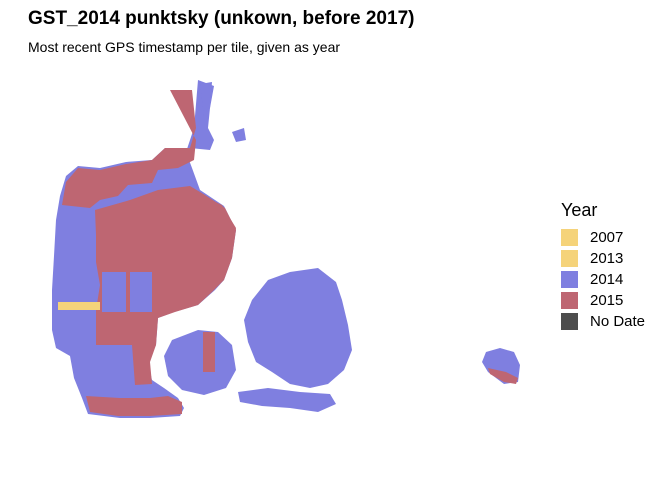 This screenshot has height=480, width=672. Describe the element at coordinates (221, 18) in the screenshot. I see `map-title: GST_2014 punktsky (unkown, before 2017)` at that location.